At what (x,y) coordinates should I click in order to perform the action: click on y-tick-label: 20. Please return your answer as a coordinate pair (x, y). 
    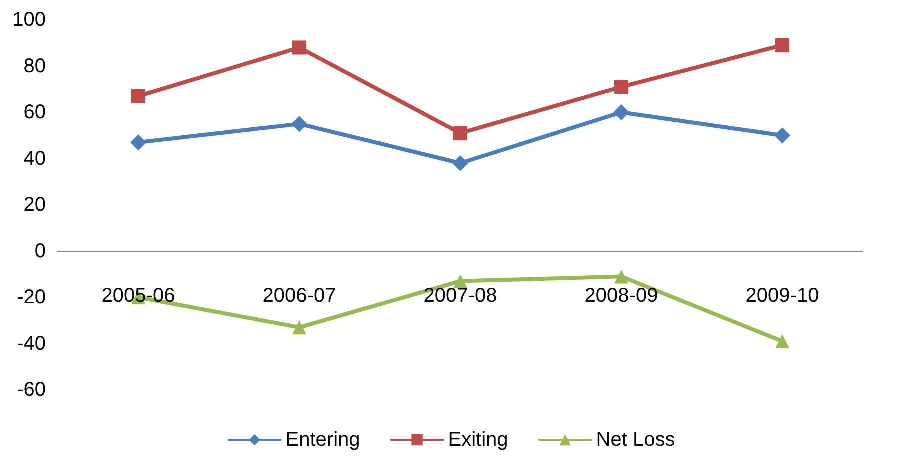
    Looking at the image, I should click on (35, 205).